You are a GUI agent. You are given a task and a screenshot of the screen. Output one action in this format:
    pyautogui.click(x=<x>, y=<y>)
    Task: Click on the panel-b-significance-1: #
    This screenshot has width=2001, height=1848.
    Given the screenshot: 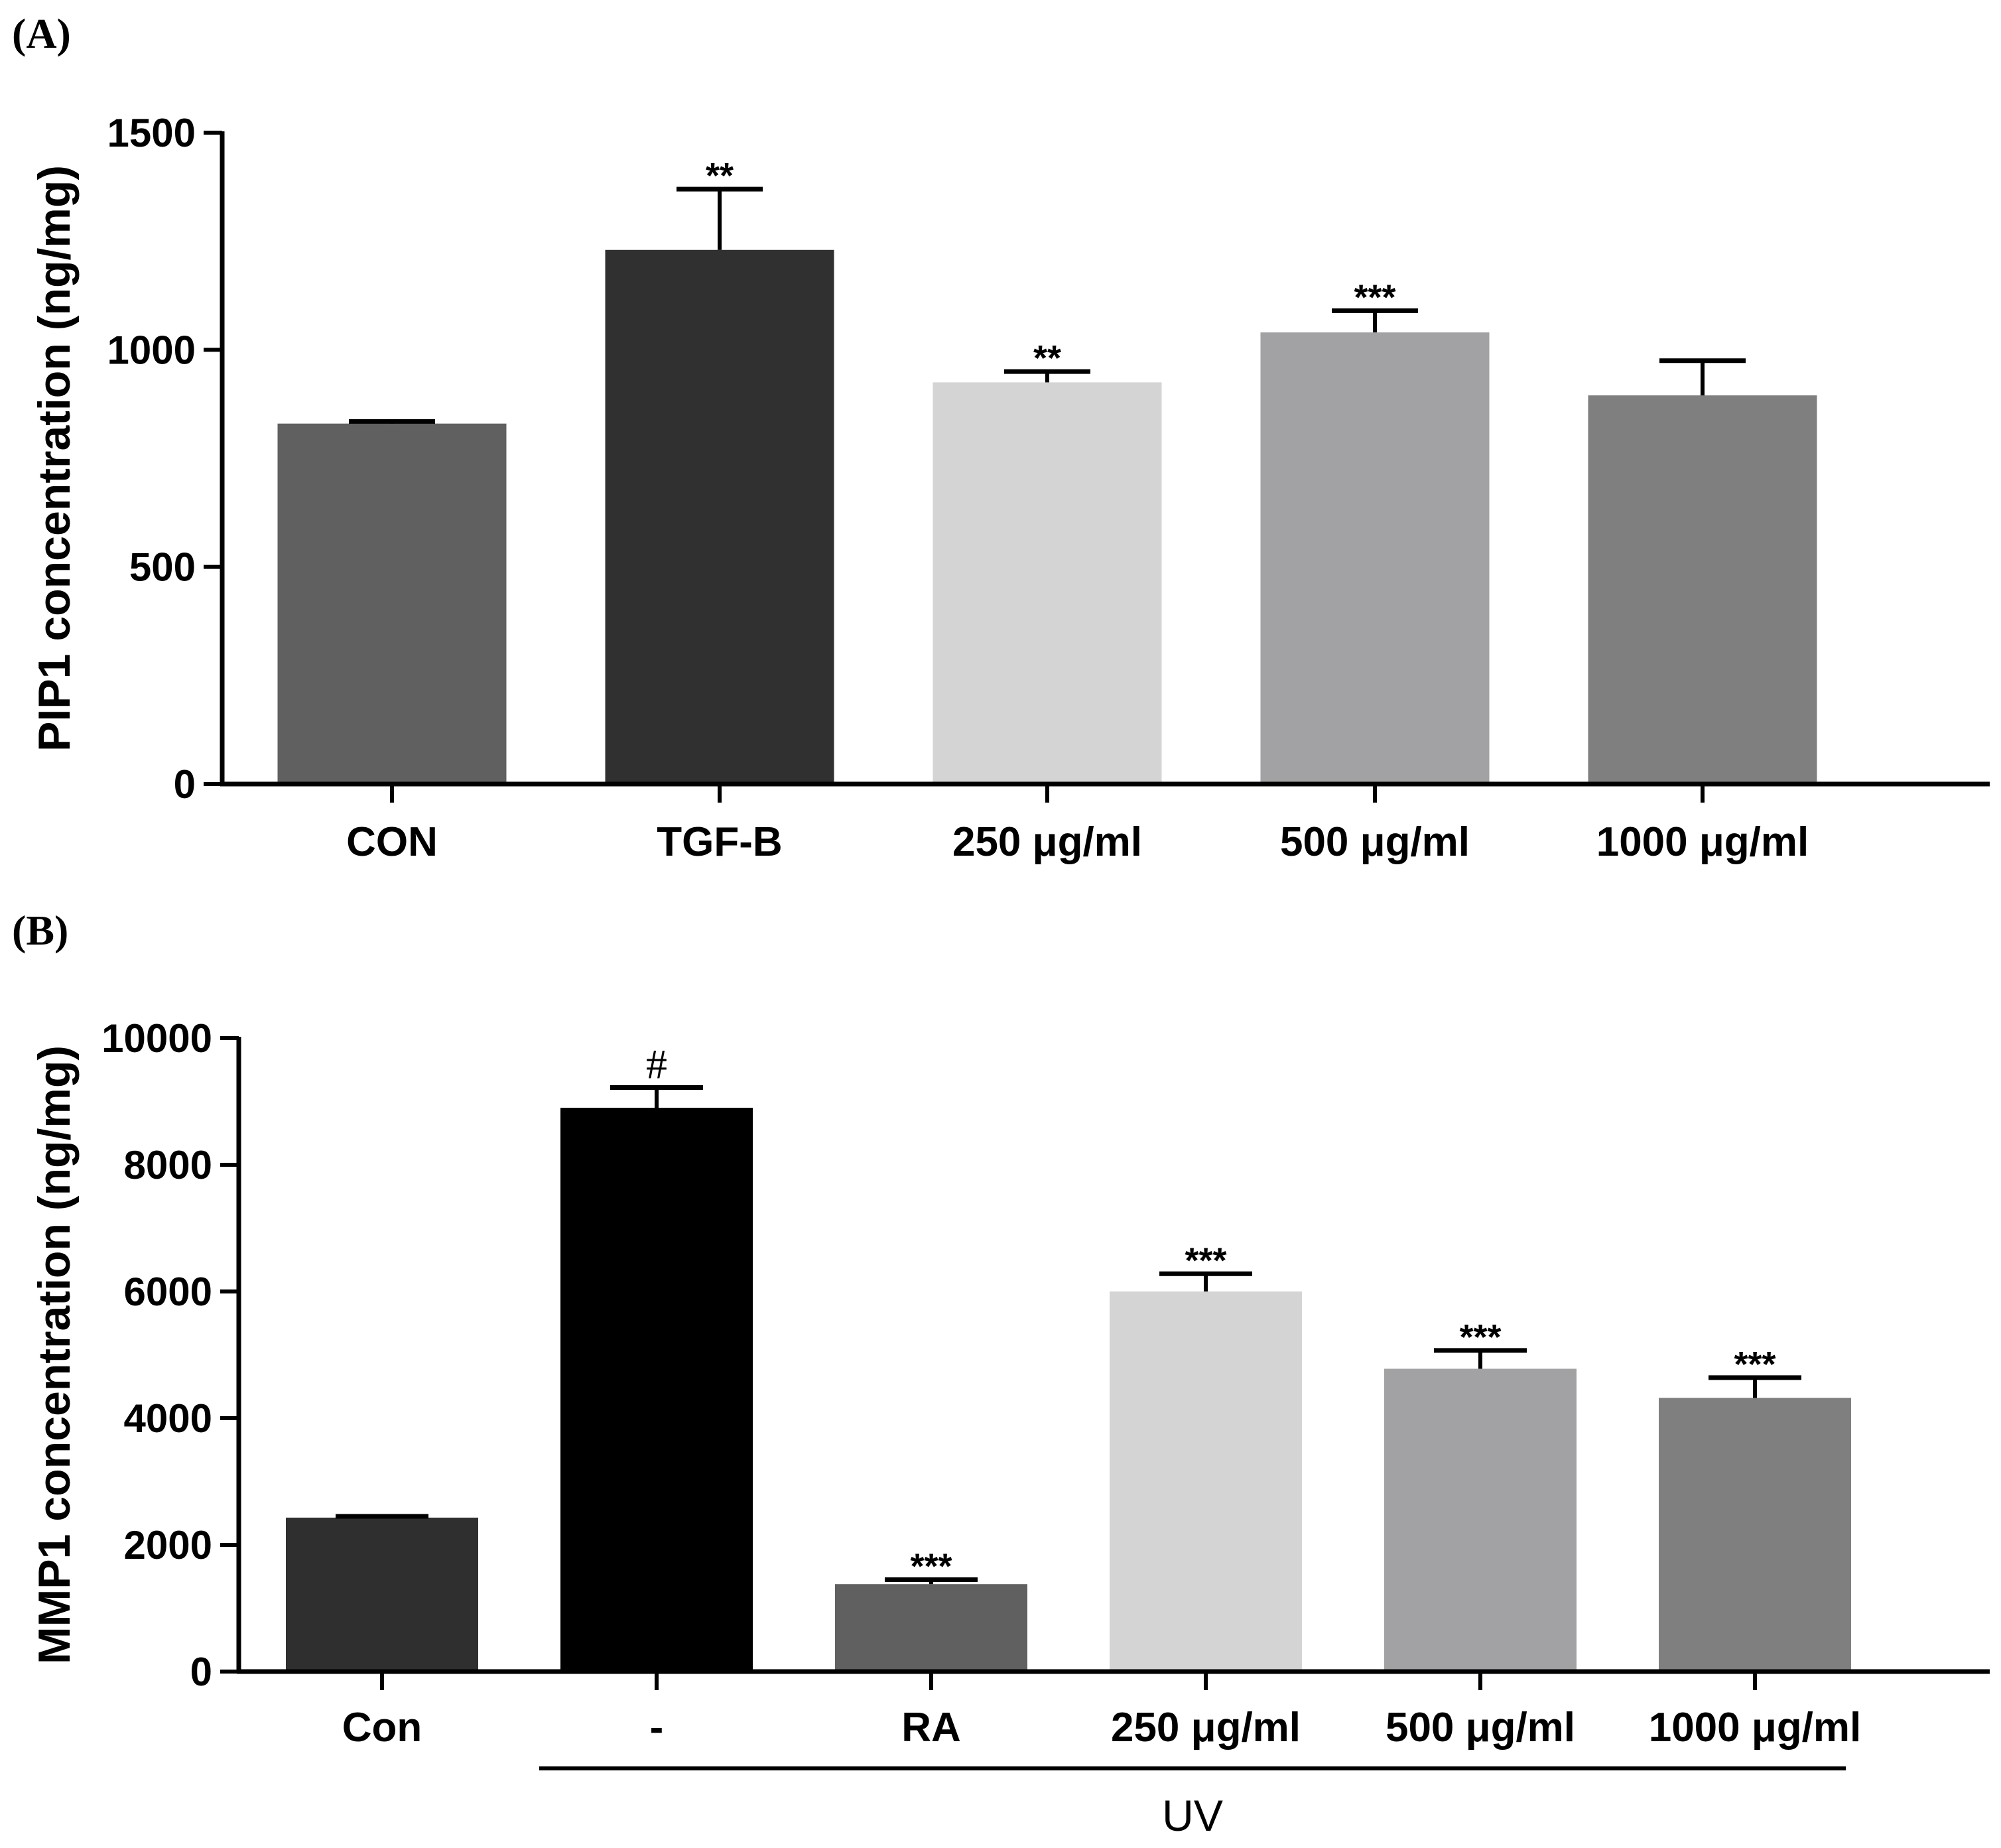 What is the action you would take?
    pyautogui.click(x=656, y=1063)
    